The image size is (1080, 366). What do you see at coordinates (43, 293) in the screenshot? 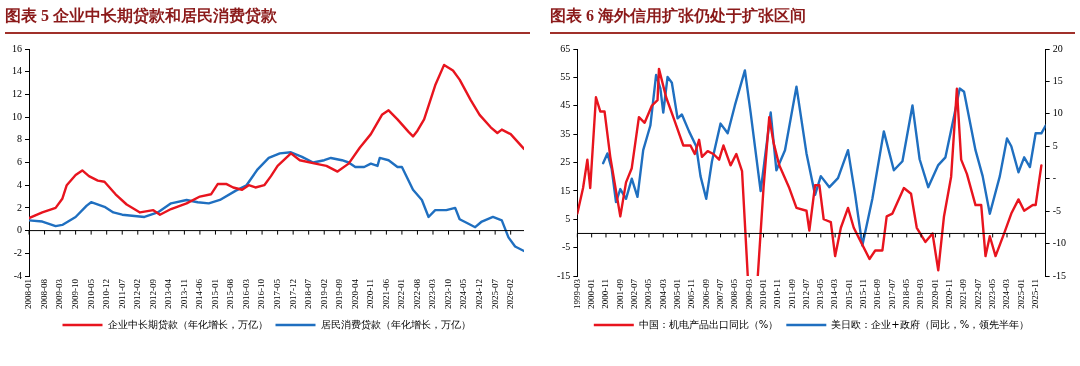
I see `x-tick-label: 2008-08` at bounding box center [43, 293].